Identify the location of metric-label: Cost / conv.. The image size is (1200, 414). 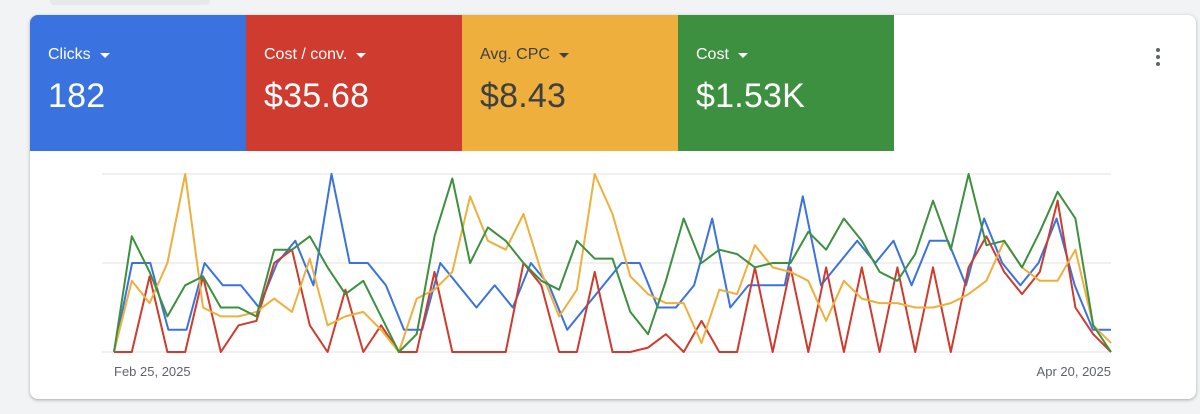
(306, 54).